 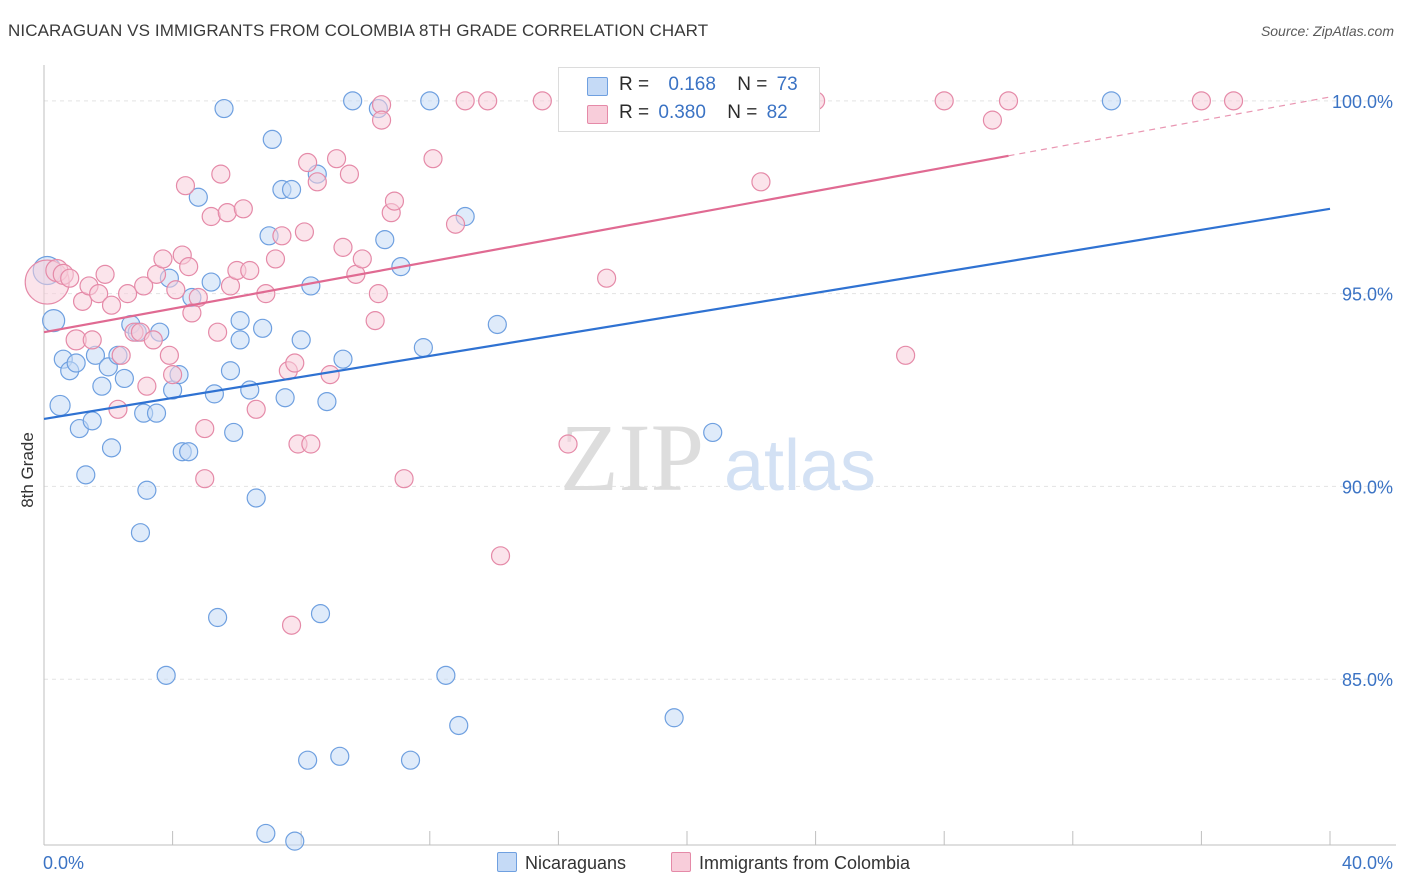 What do you see at coordinates (681, 862) in the screenshot?
I see `legend-swatch-colombia` at bounding box center [681, 862].